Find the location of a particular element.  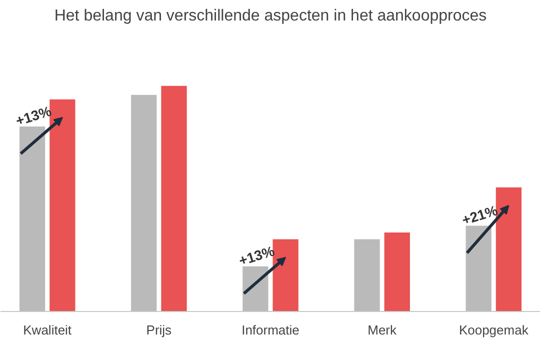

chart-title: Het belang van verschillende aspecten in het aankoopproces is located at coordinates (270, 16).